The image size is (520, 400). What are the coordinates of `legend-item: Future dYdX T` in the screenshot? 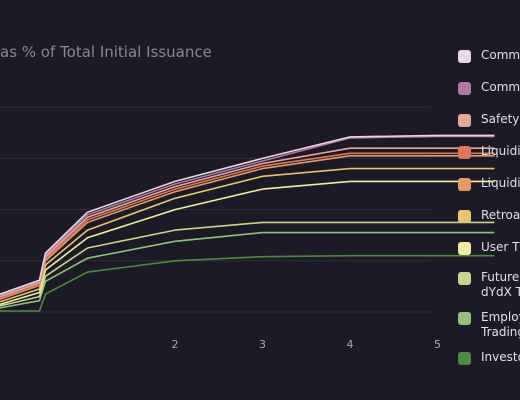 It's located at (489, 285).